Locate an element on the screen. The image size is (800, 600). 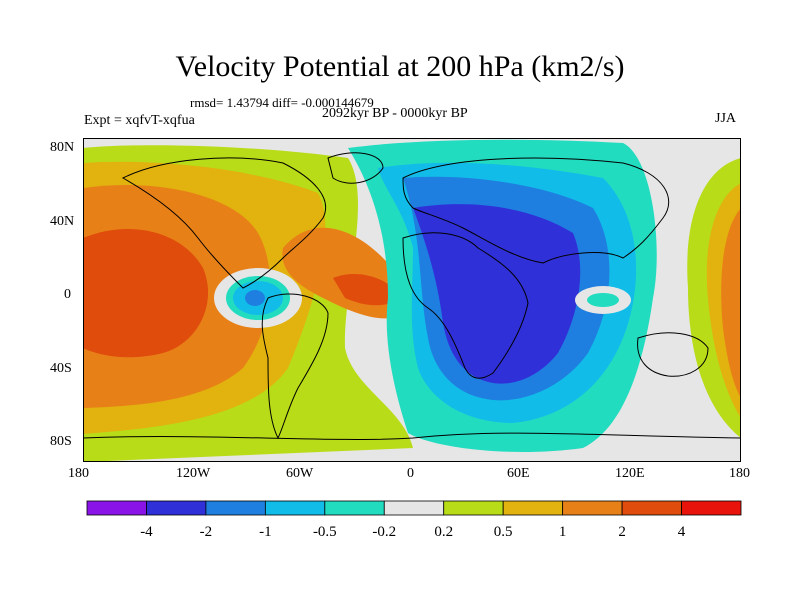
x-label-60w: 60W is located at coordinates (300, 473).